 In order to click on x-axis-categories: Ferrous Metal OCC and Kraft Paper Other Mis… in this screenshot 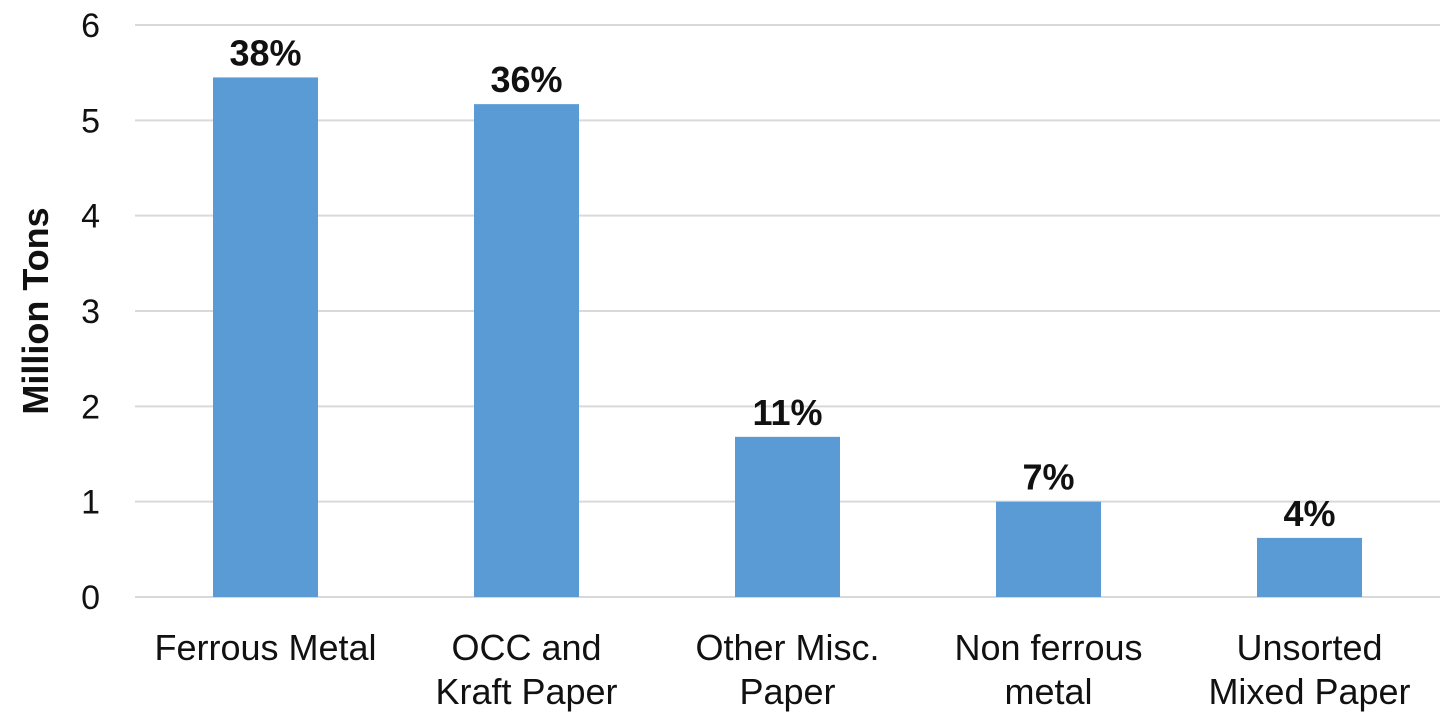, I will do `click(782, 669)`.